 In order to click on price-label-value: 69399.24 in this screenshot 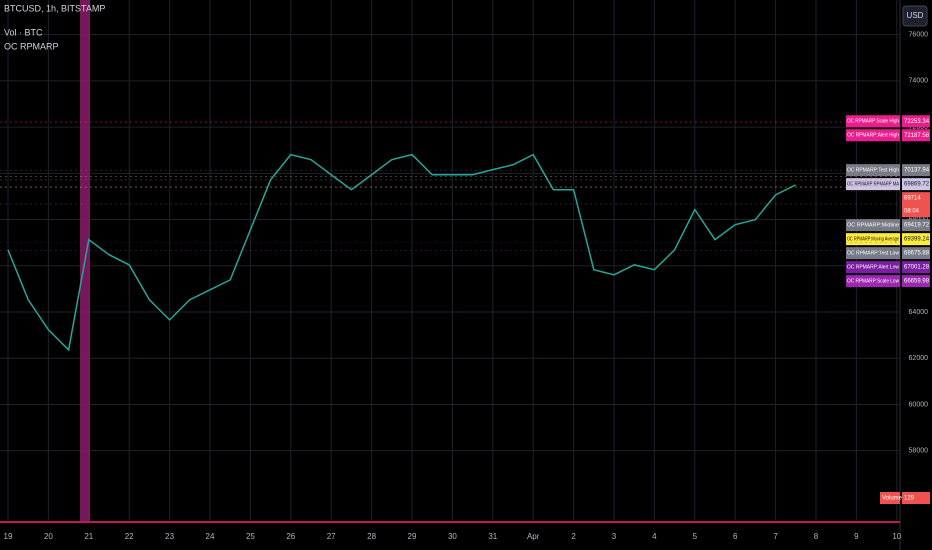, I will do `click(917, 240)`.